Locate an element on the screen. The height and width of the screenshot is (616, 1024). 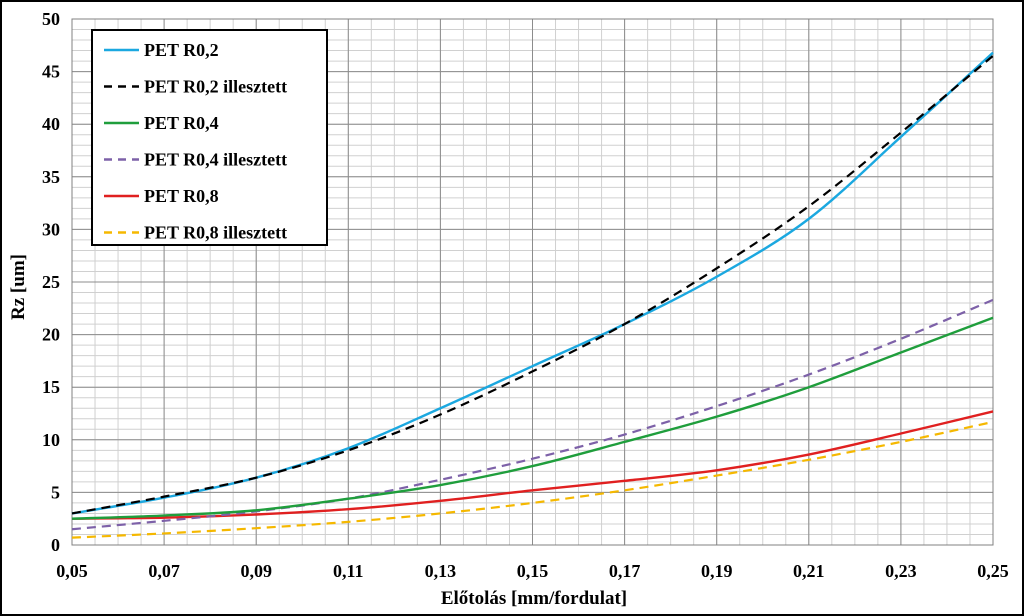
x-tick-label: 0,17 is located at coordinates (625, 571).